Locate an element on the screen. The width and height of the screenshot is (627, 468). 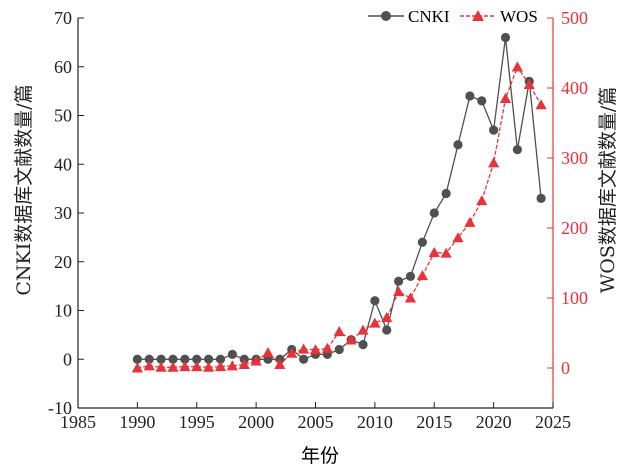
legend-wos-marker is located at coordinates (478, 15).